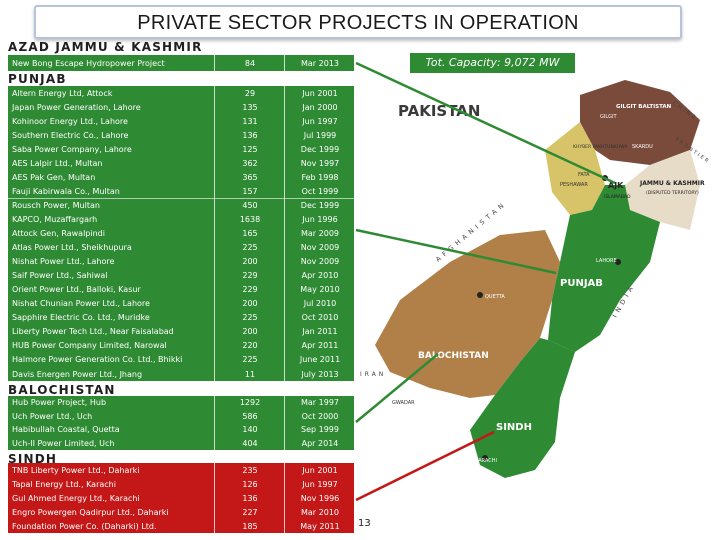 Image resolution: width=720 pixels, height=540 pixels. I want to click on project-name: Attock Gen, Rawalpindi, so click(58, 234).